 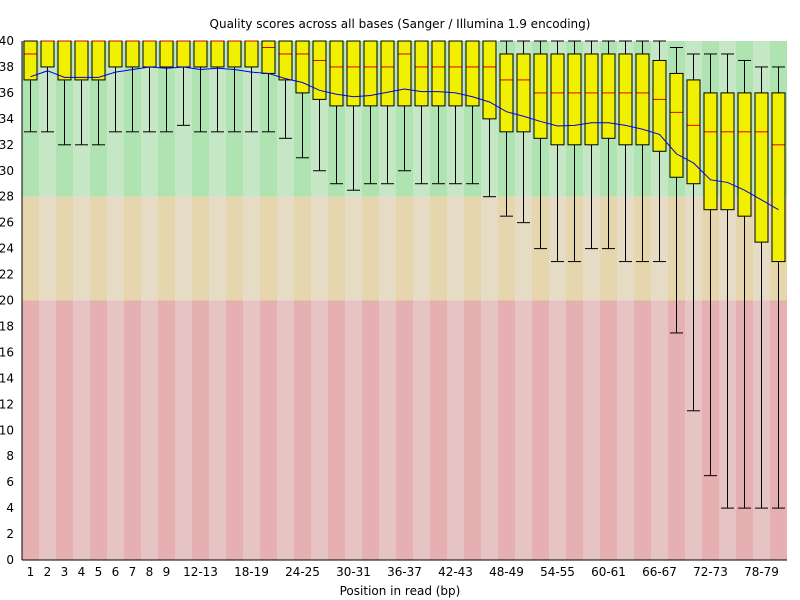 What do you see at coordinates (7, 352) in the screenshot?
I see `y-tick-label: 16` at bounding box center [7, 352].